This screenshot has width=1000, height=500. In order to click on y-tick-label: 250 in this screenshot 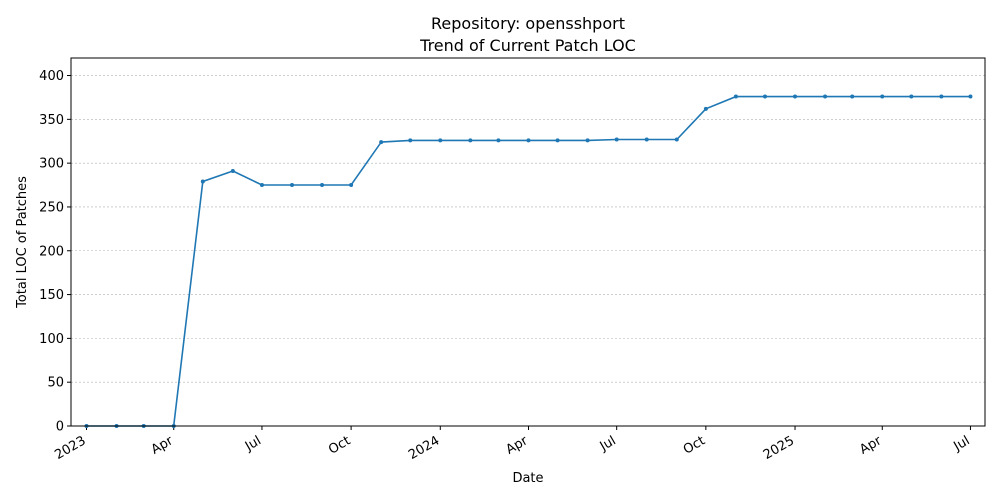, I will do `click(51, 207)`.